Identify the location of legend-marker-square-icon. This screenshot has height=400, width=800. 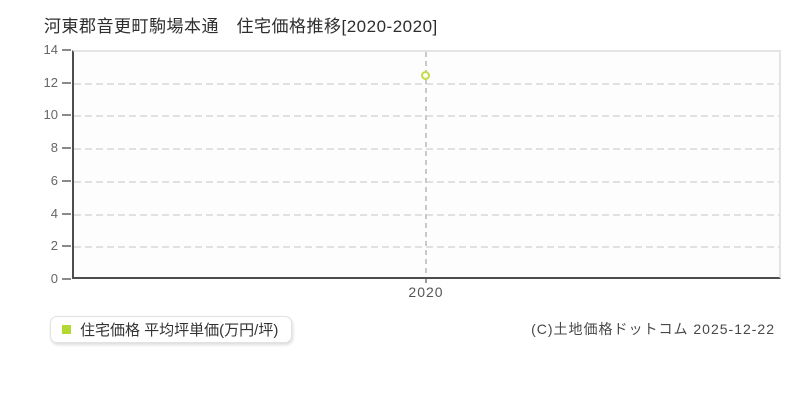
(66, 329).